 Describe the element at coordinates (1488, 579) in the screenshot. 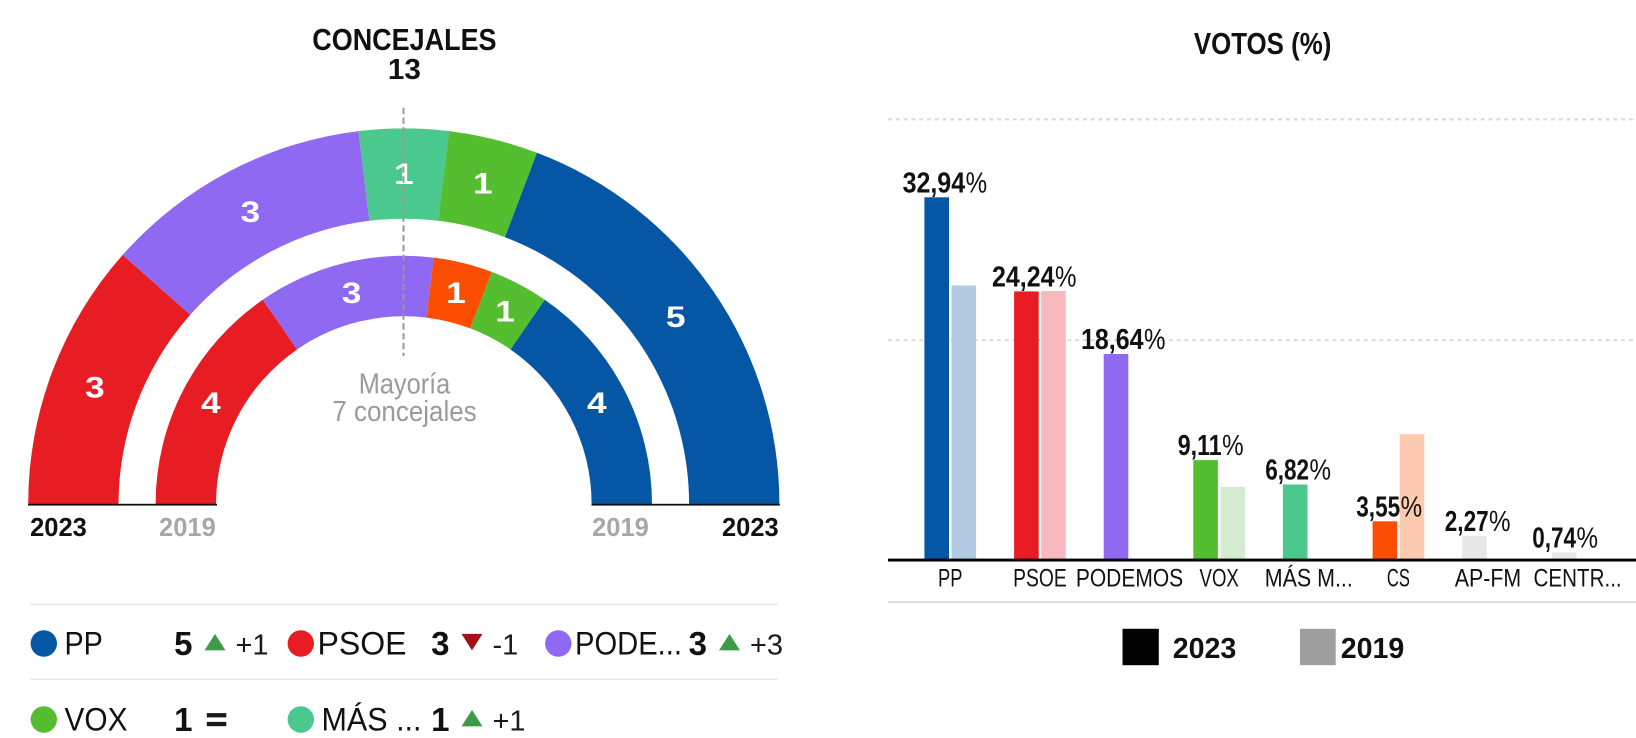

I see `svg-text: AP-FM` at that location.